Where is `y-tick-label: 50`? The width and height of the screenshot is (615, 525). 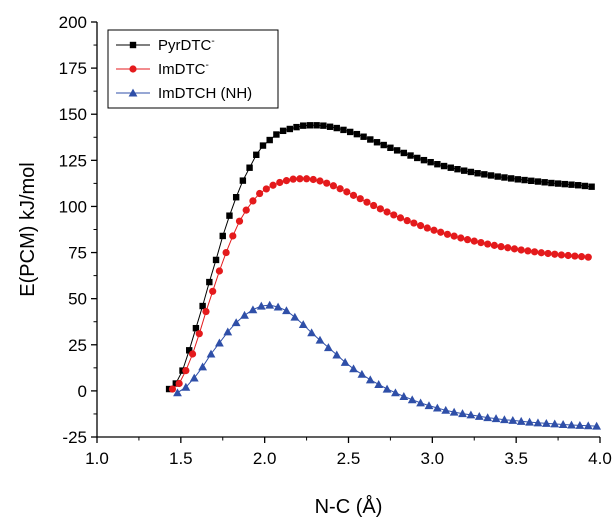
y-tick-label: 50 is located at coordinates (77, 299).